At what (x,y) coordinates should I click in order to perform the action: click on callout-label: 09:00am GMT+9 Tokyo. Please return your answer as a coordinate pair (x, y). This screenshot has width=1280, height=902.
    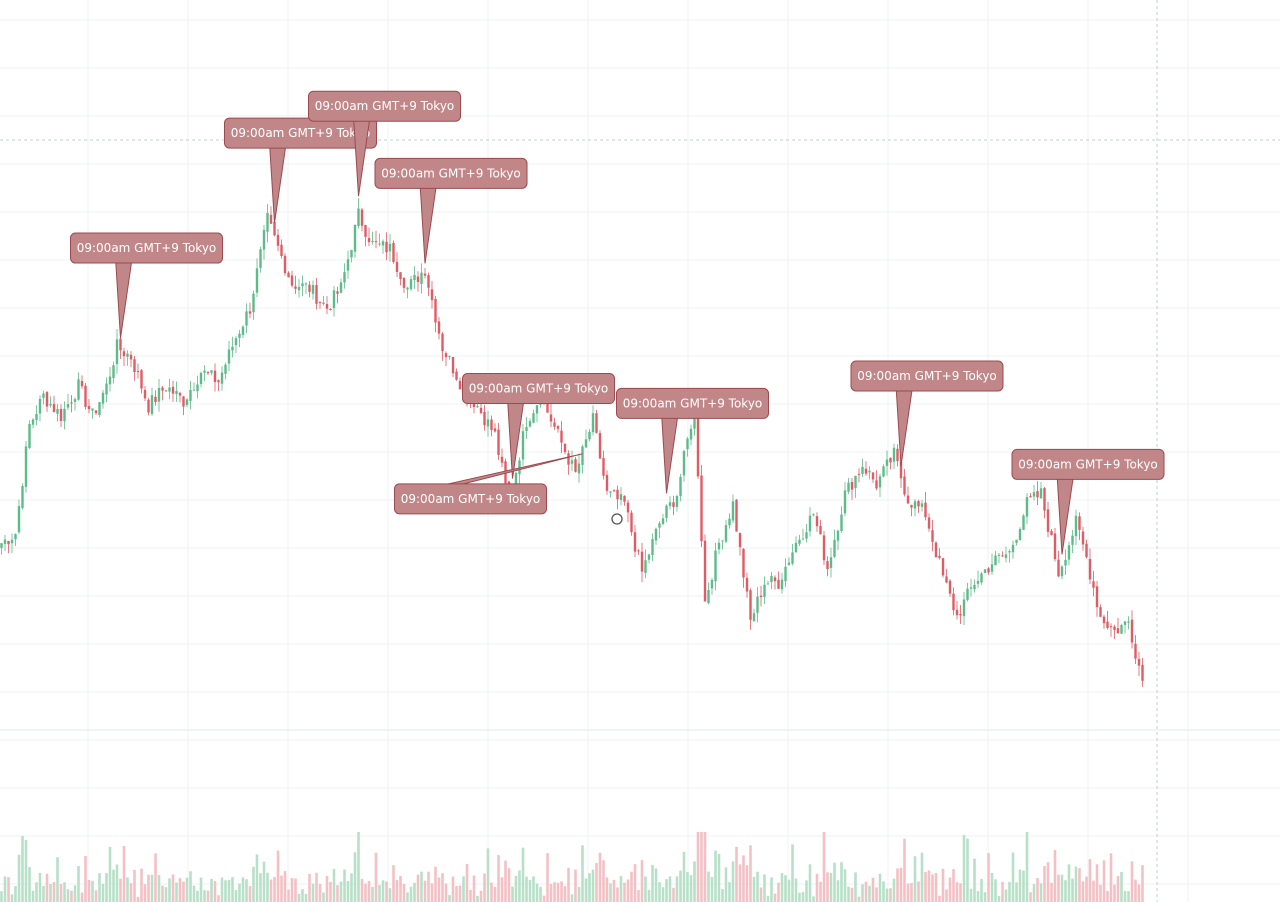
    Looking at the image, I should click on (693, 403).